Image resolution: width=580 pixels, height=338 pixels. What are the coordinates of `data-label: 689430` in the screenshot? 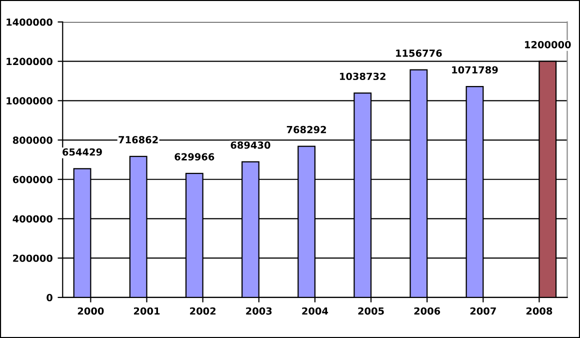 It's located at (250, 145).